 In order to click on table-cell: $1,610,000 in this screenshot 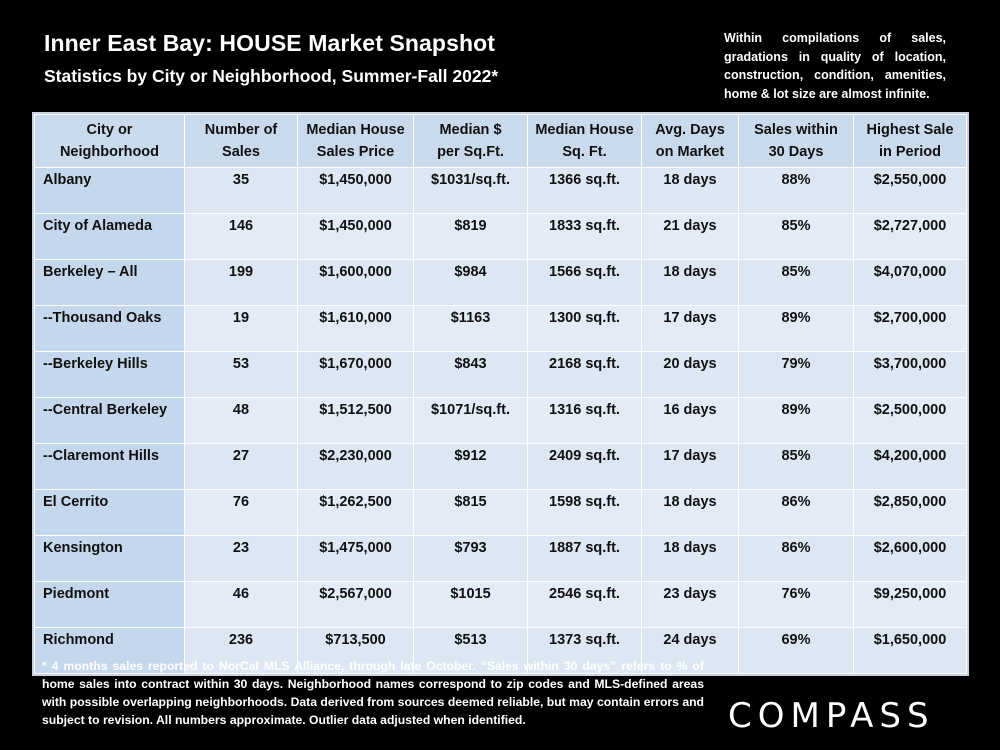, I will do `click(355, 328)`.